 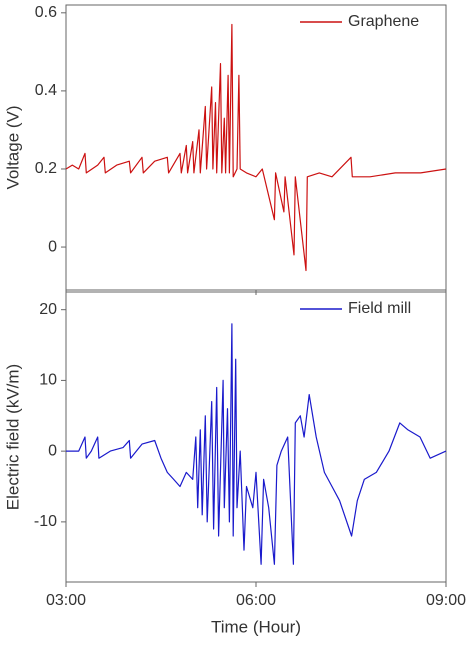 I want to click on y-tick-label: 0.6, so click(x=46, y=12).